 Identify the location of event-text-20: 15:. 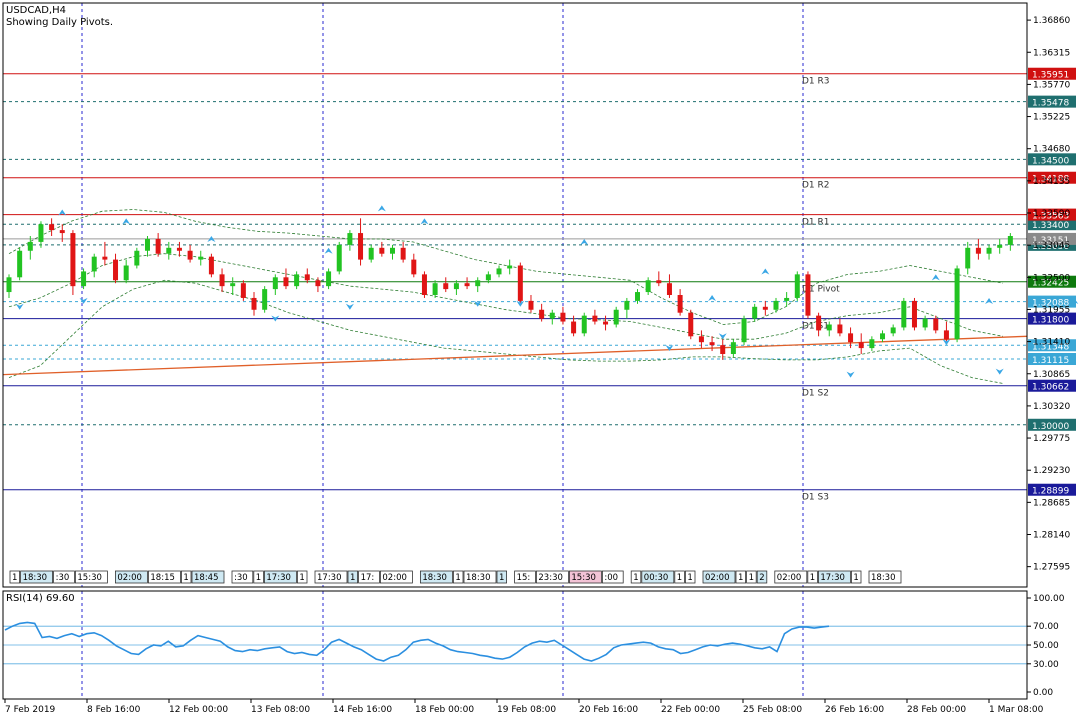
(524, 578).